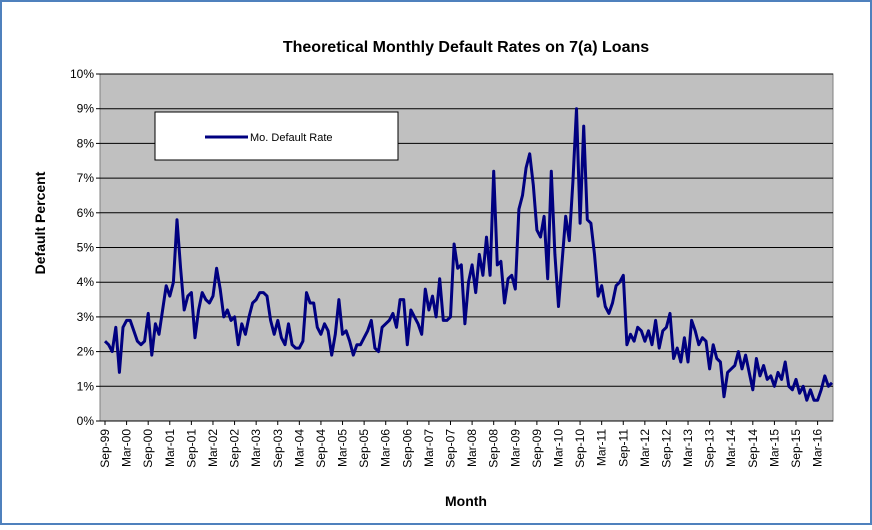 The width and height of the screenshot is (872, 530). What do you see at coordinates (407, 448) in the screenshot?
I see `x-tick-label: Sep-06` at bounding box center [407, 448].